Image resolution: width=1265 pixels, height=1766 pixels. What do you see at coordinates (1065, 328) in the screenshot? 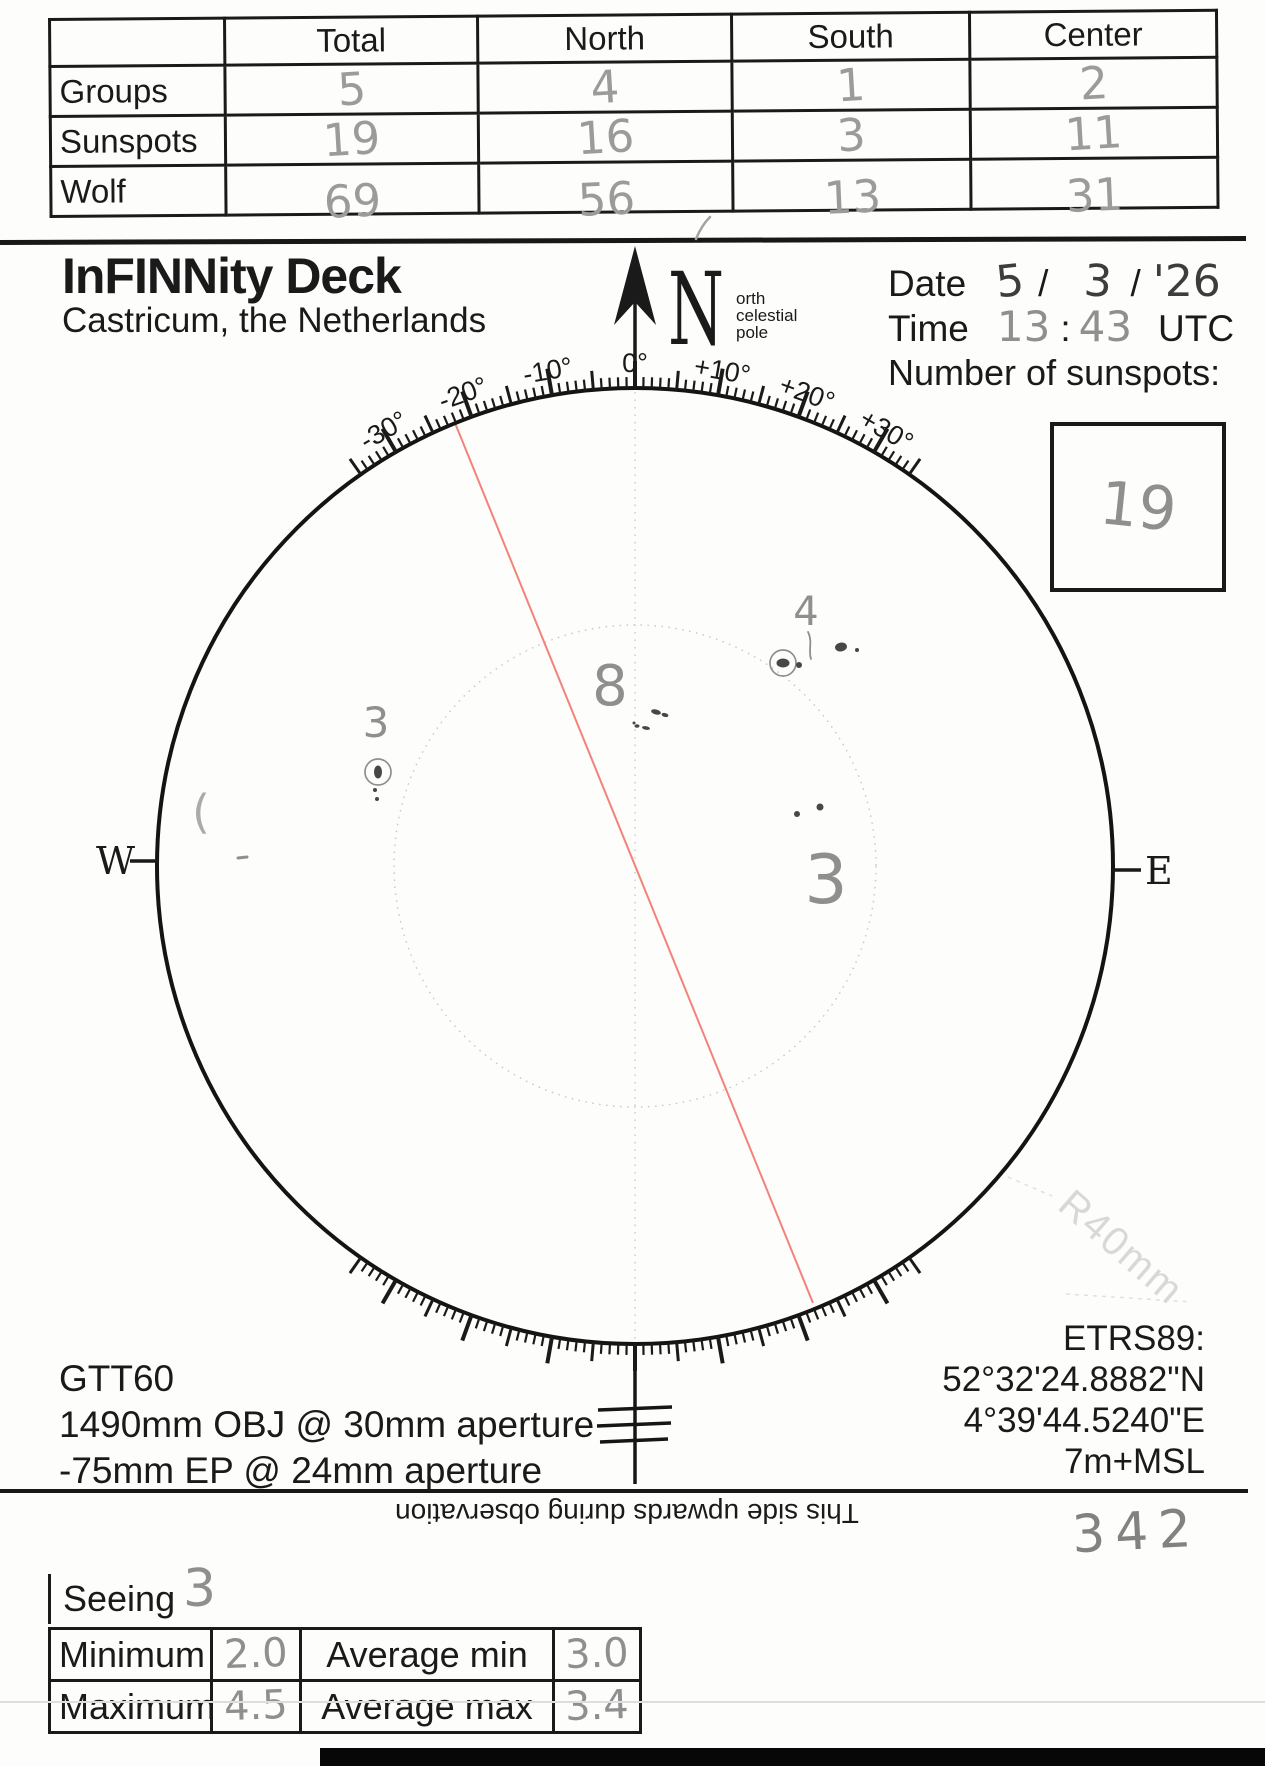
I see `time-colon: :` at bounding box center [1065, 328].